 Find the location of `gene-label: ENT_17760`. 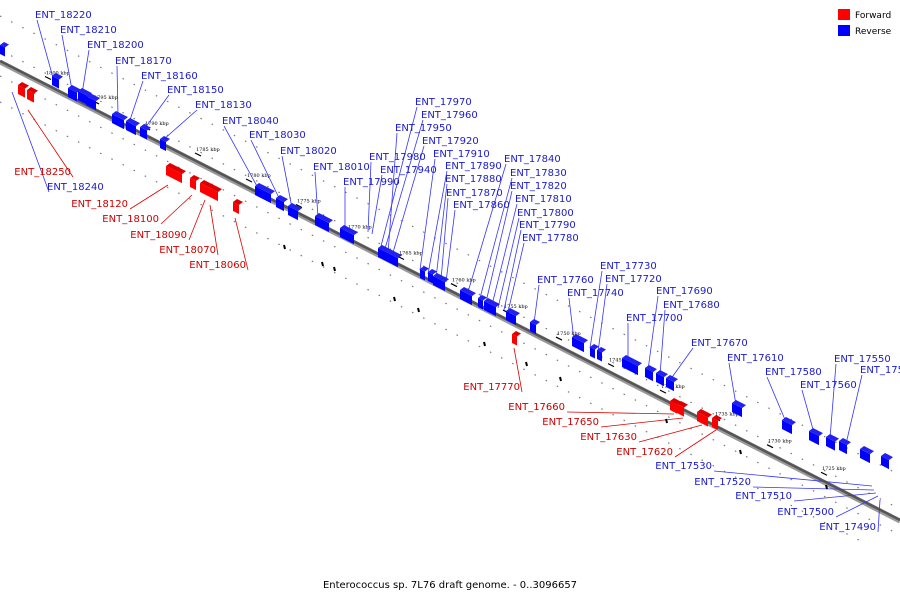

gene-label: ENT_17760 is located at coordinates (565, 280).